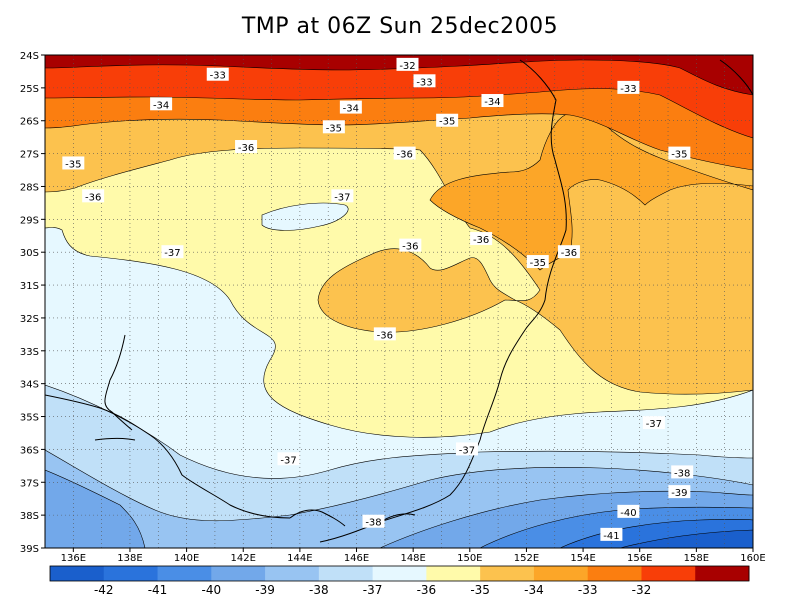  I want to click on svg-text: -41, so click(611, 536).